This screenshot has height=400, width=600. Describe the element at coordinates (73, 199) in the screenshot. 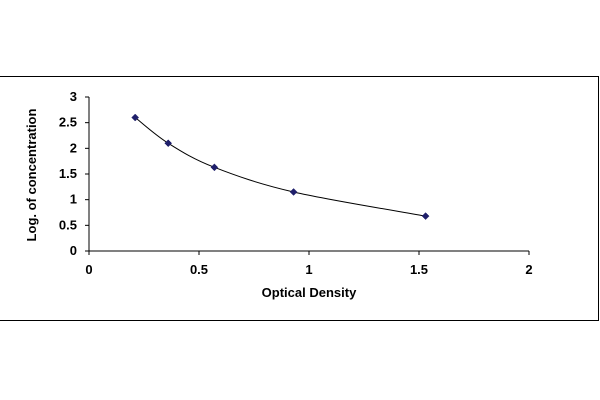

I see `y-tick-label: 1` at that location.